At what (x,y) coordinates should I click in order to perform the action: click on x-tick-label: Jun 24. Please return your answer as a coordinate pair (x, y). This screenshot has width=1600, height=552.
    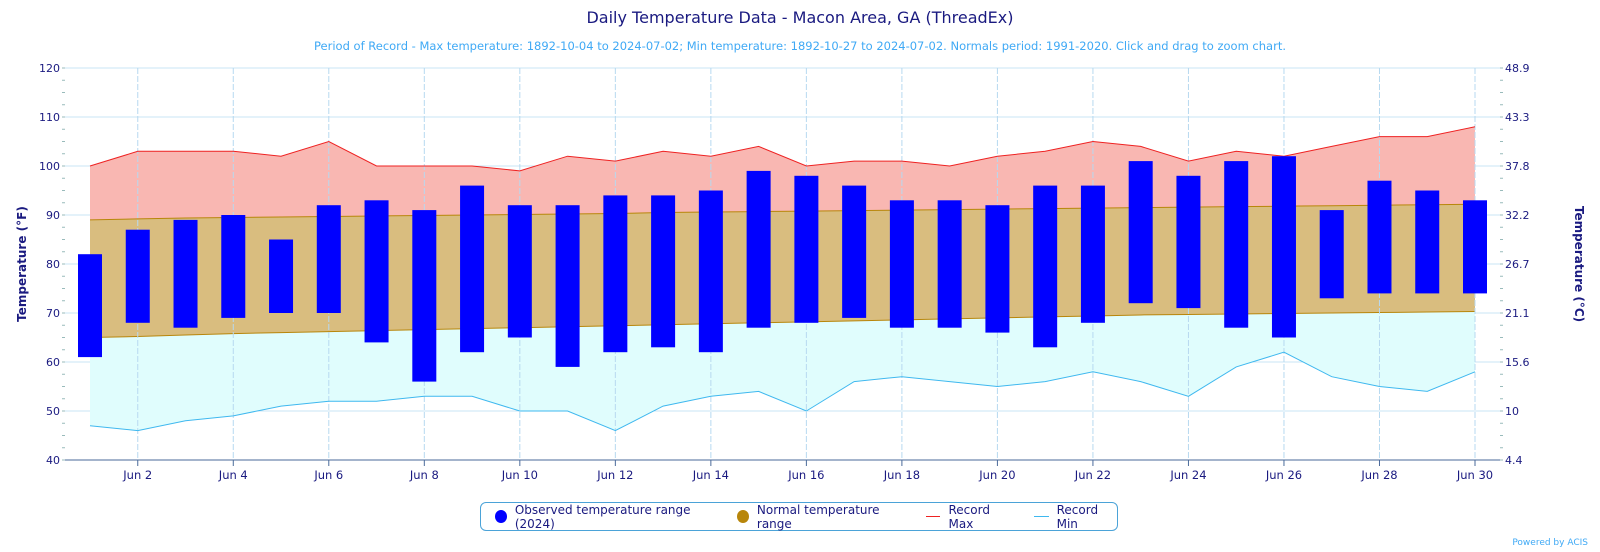
    Looking at the image, I should click on (1187, 475).